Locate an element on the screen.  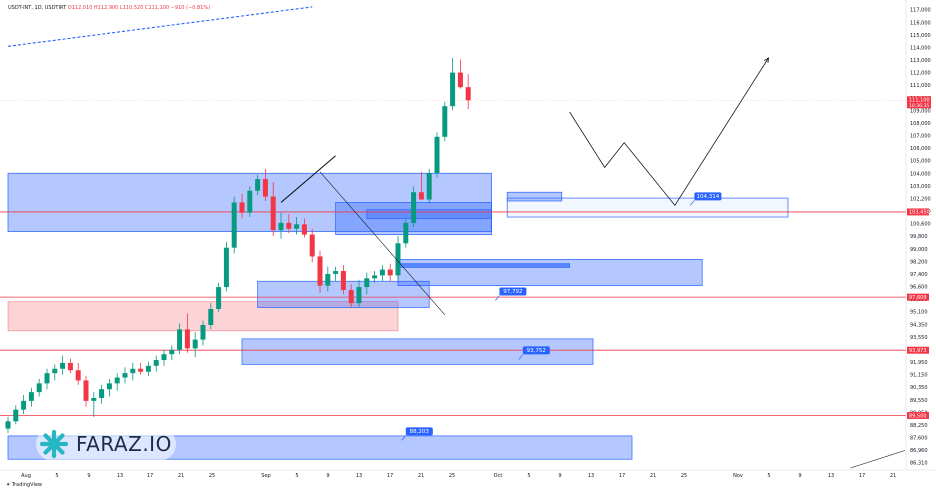
level-price-tag is located at coordinates (918, 212).